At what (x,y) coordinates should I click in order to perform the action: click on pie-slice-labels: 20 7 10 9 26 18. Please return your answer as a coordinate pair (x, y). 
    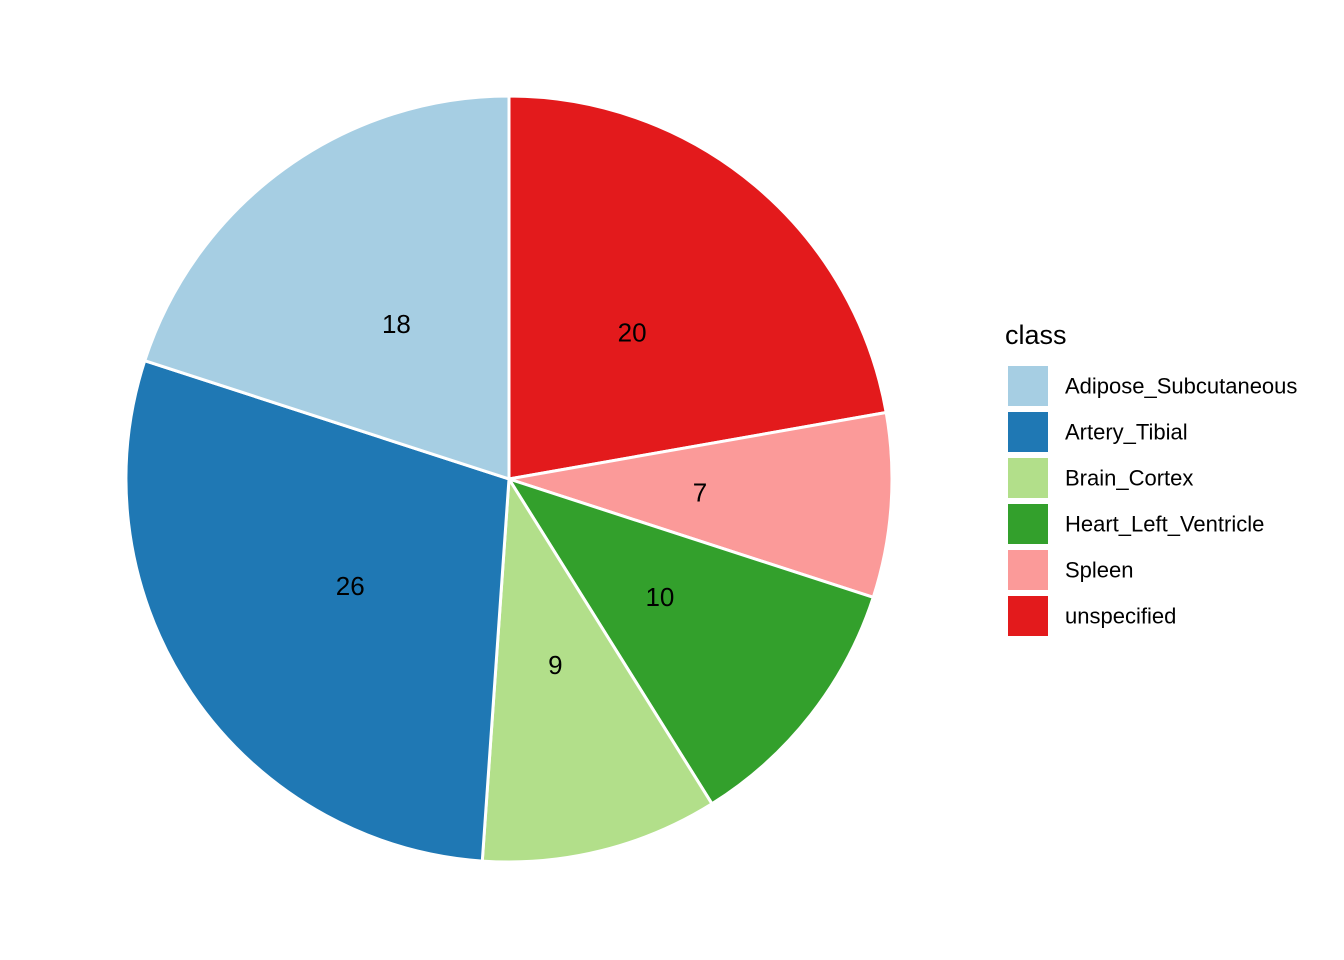
    Looking at the image, I should click on (521, 494).